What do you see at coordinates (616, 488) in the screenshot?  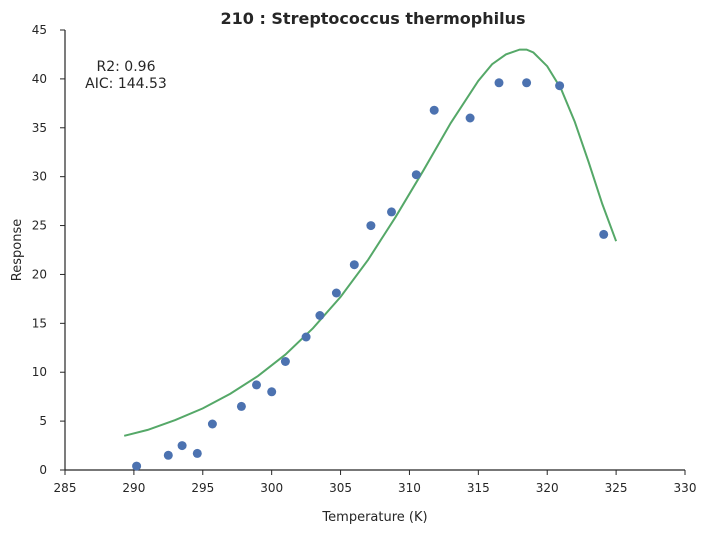 I see `x-tick-label: 325` at bounding box center [616, 488].